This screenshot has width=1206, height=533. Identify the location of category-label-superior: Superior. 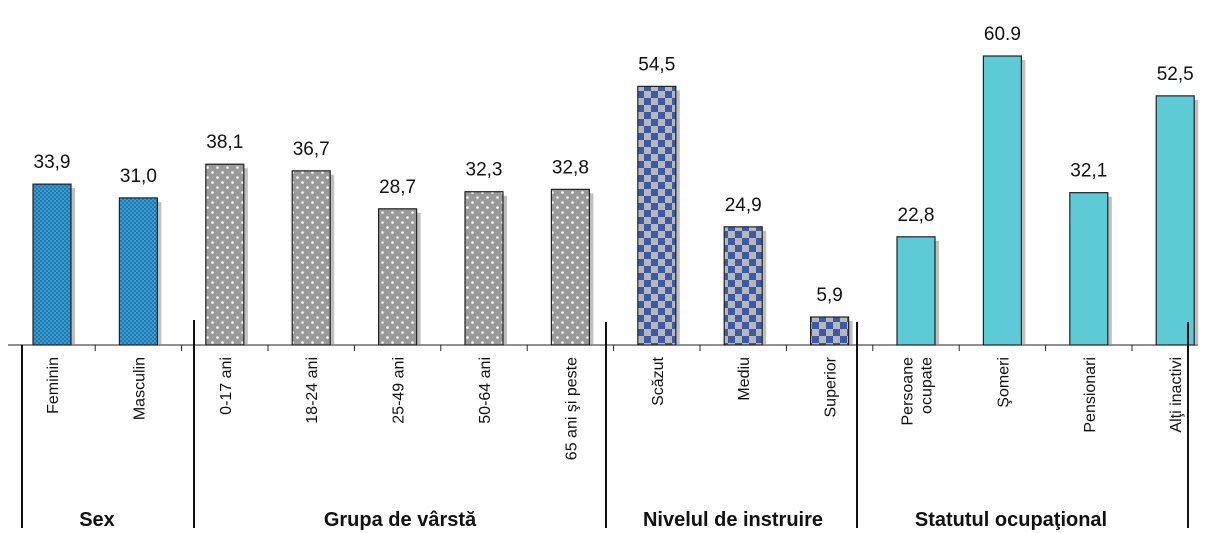
(831, 386).